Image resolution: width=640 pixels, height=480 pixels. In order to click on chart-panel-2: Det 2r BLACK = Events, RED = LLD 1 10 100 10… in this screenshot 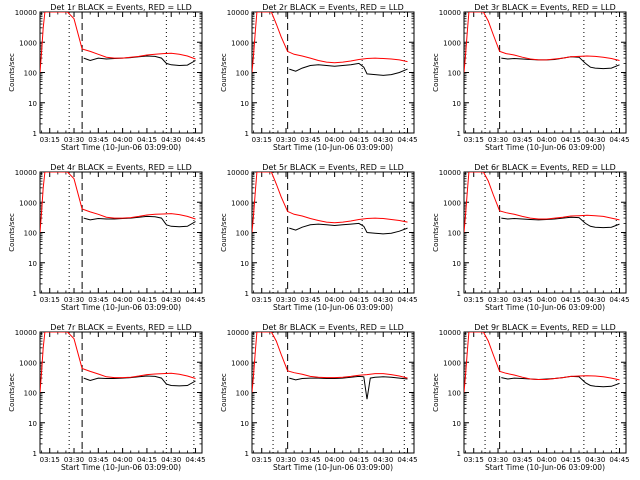, I will do `click(319, 77)`.